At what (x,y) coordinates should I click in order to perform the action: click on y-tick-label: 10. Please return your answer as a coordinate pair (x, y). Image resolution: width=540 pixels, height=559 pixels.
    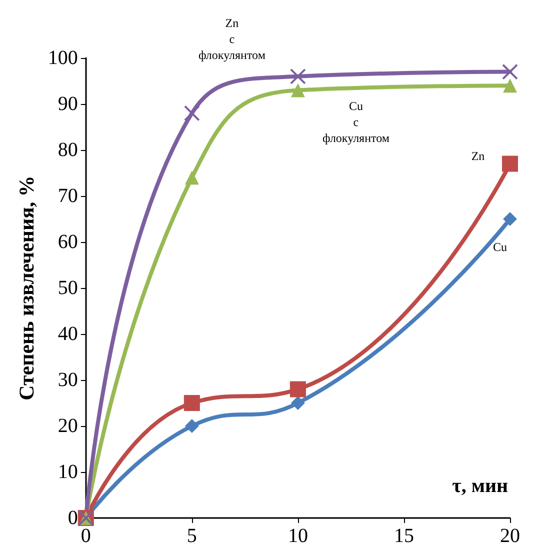
    Looking at the image, I should click on (68, 472).